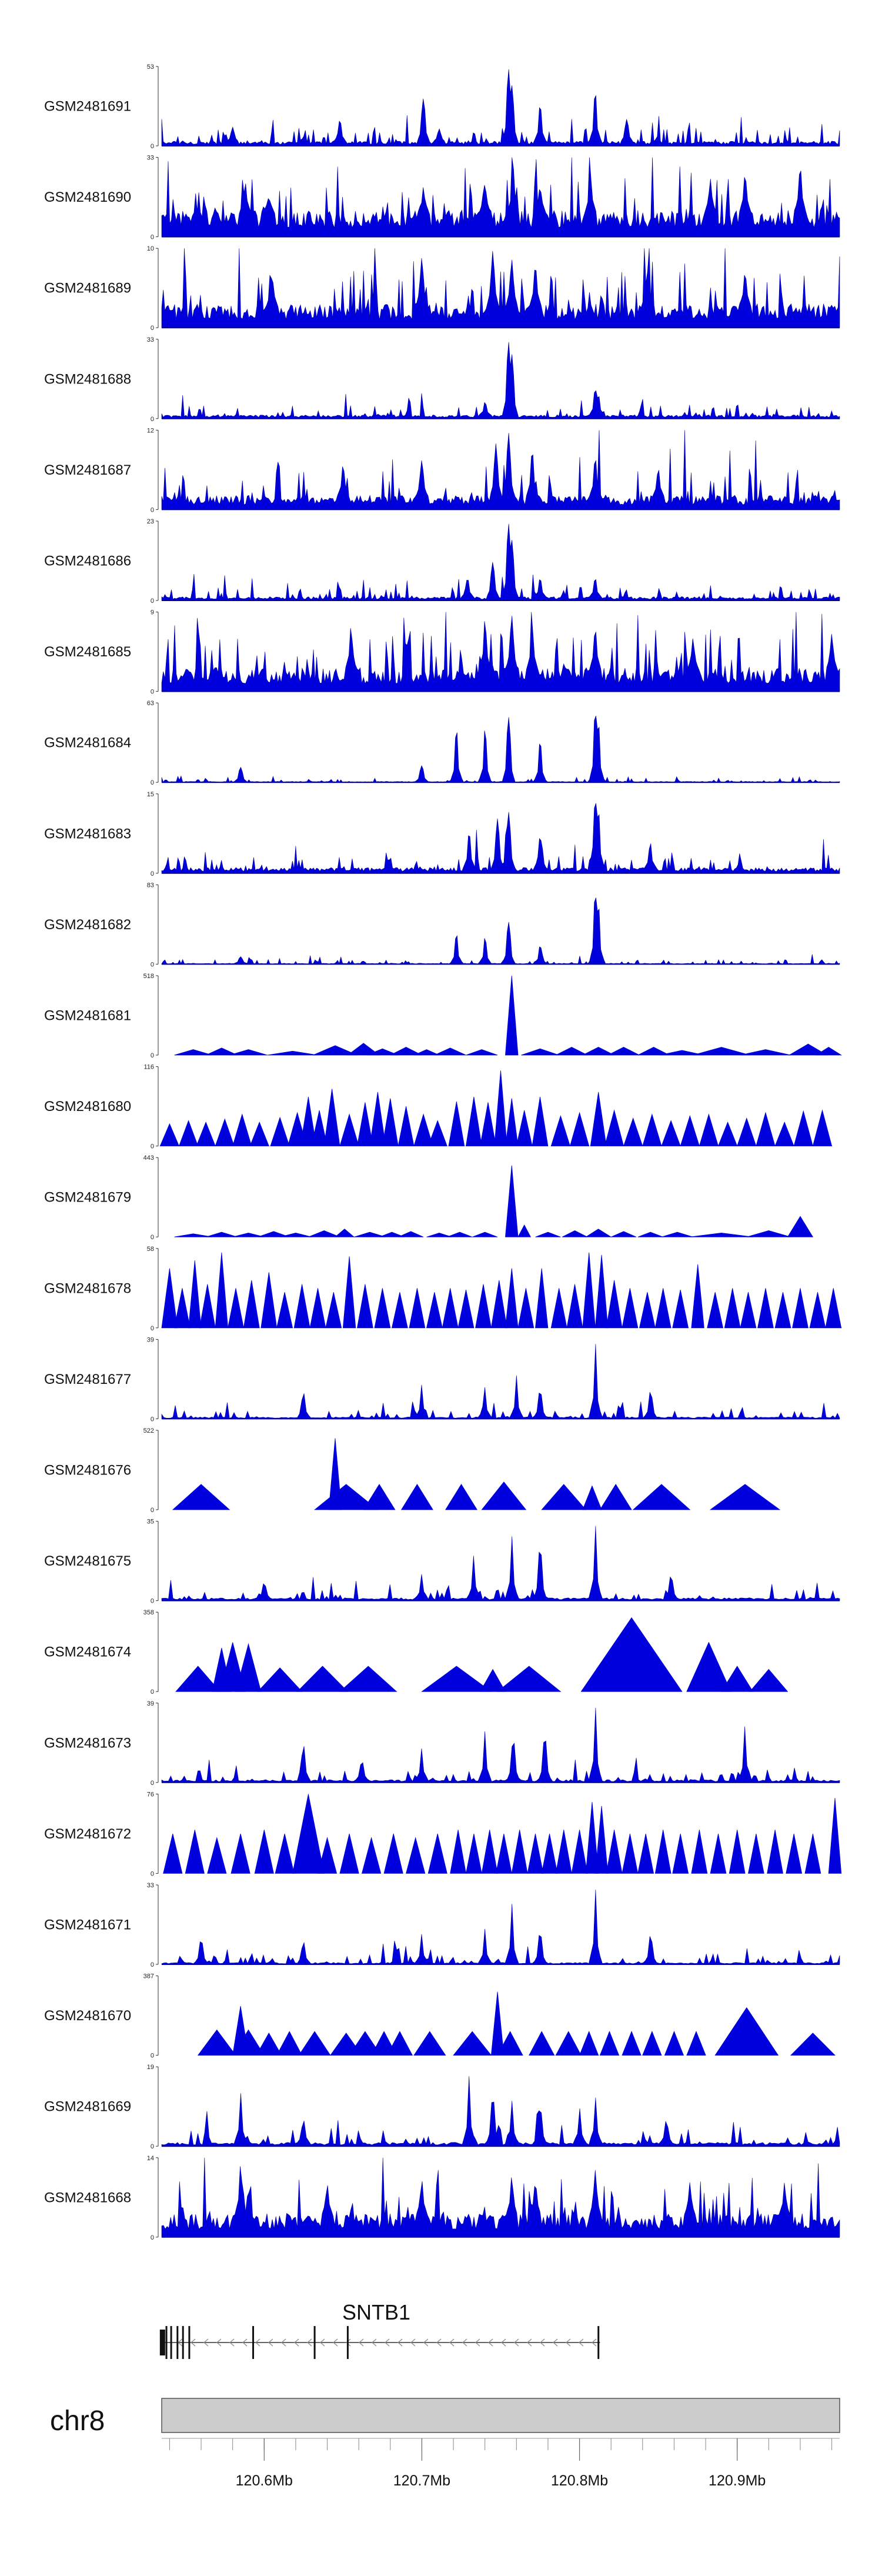 This screenshot has width=882, height=2576. I want to click on strand-arrow, so click(245, 2342).